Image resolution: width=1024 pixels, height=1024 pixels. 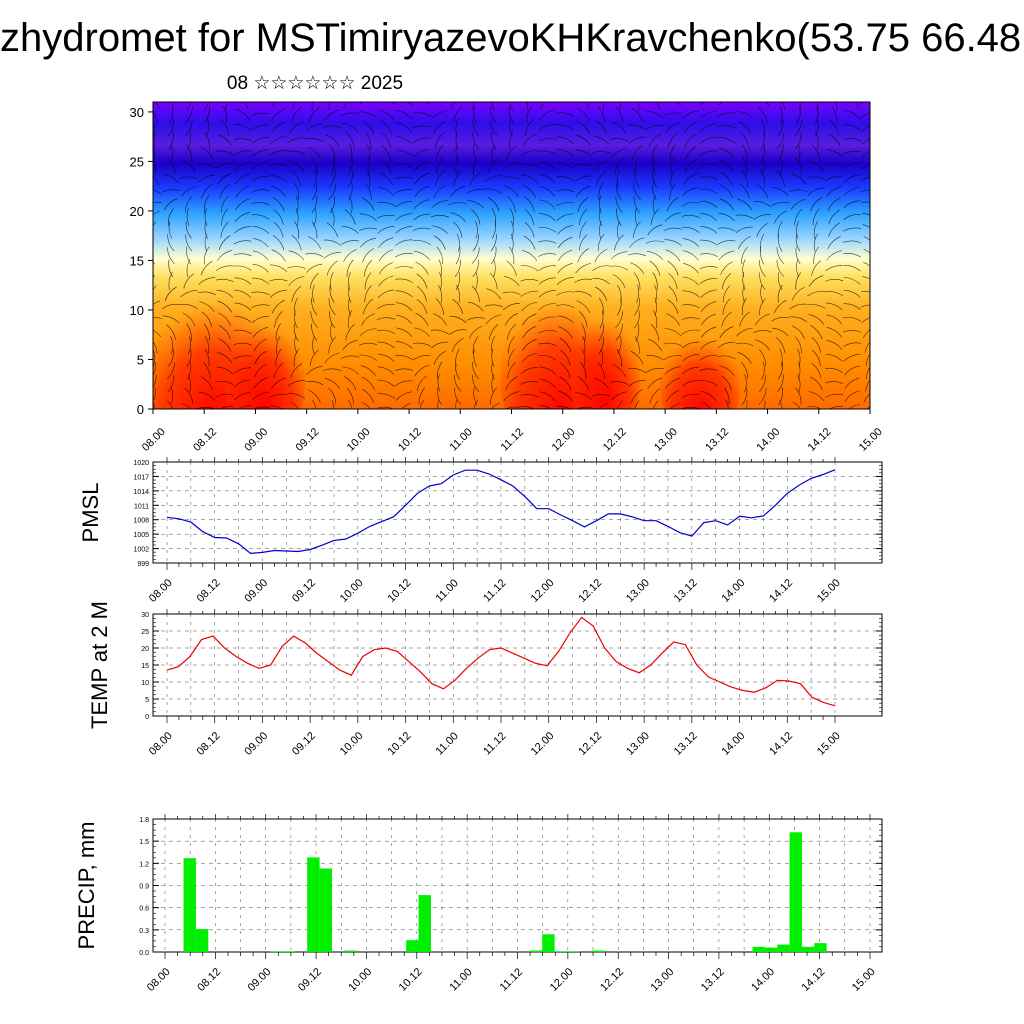 I want to click on x-tick-label: 13.12, so click(x=717, y=440).